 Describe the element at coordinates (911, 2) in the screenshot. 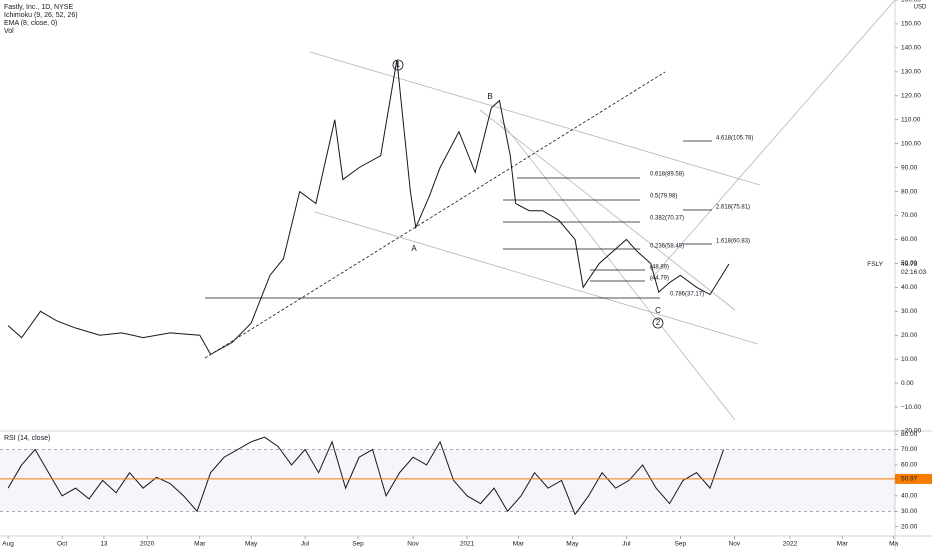

I see `y-tick-label: 160.00` at that location.